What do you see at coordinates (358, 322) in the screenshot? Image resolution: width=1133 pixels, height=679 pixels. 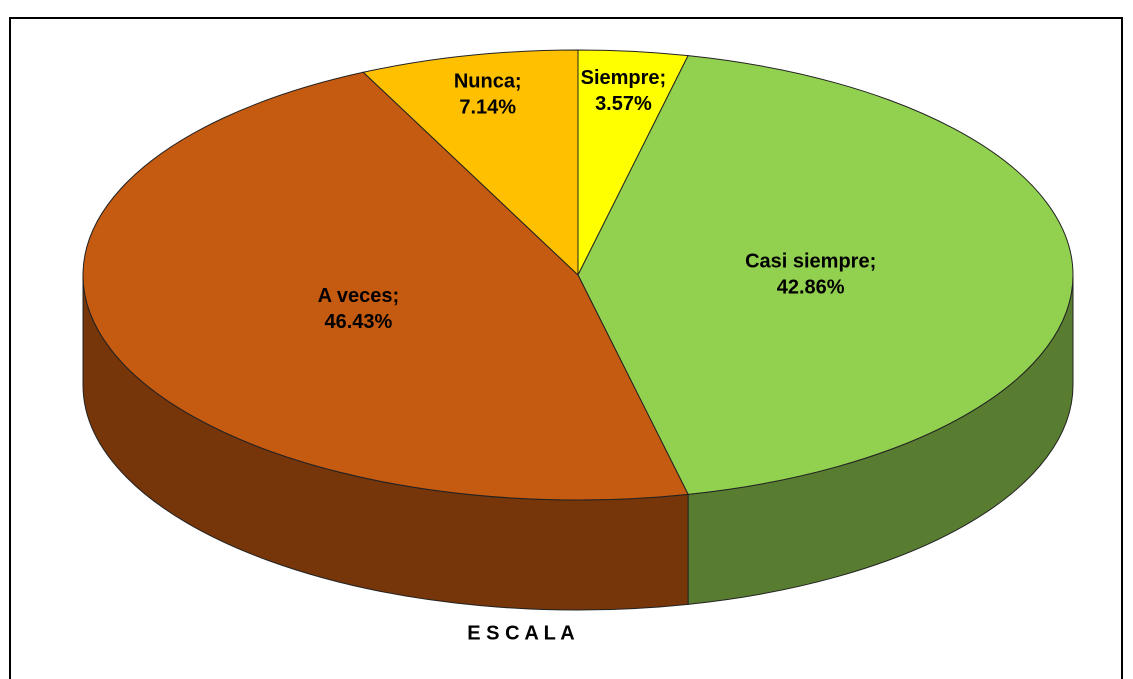 I see `data-label-value: 46.43%` at bounding box center [358, 322].